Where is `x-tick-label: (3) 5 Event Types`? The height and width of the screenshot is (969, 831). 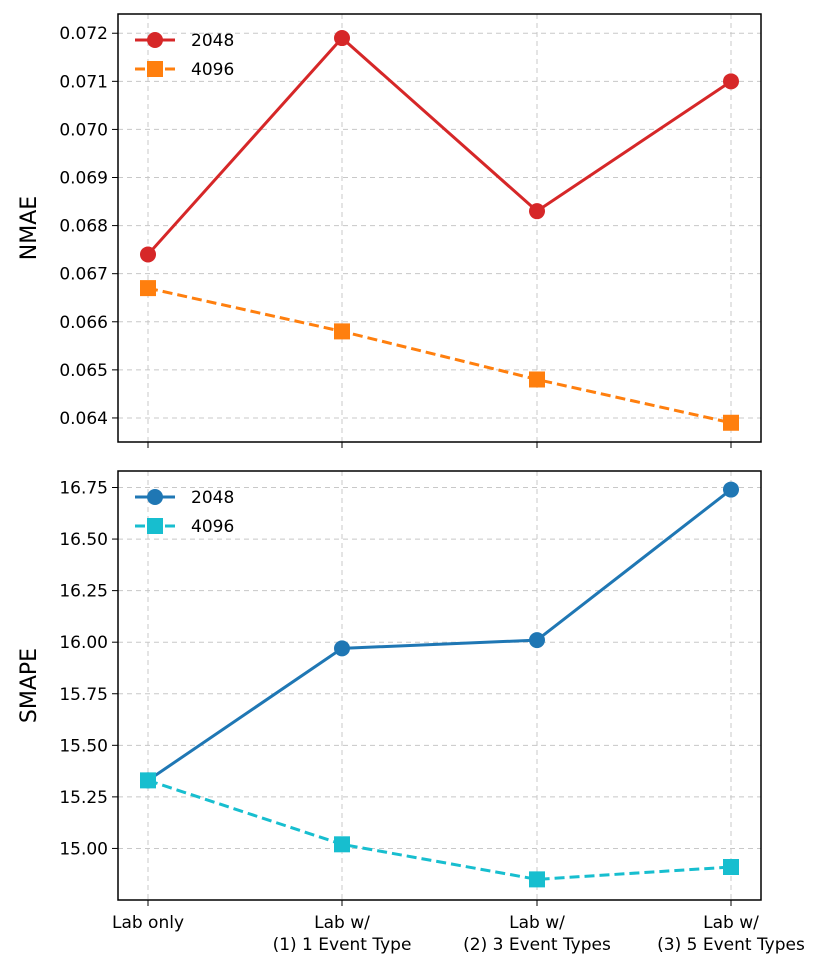 x-tick-label: (3) 5 Event Types is located at coordinates (731, 945).